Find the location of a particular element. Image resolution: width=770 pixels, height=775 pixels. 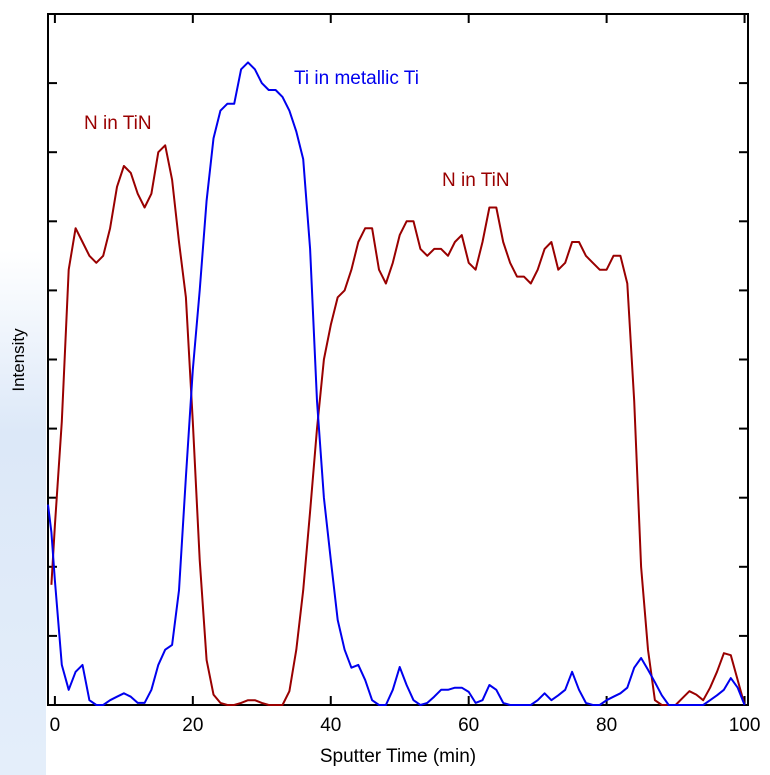

x-tick-label: 40 is located at coordinates (330, 725).